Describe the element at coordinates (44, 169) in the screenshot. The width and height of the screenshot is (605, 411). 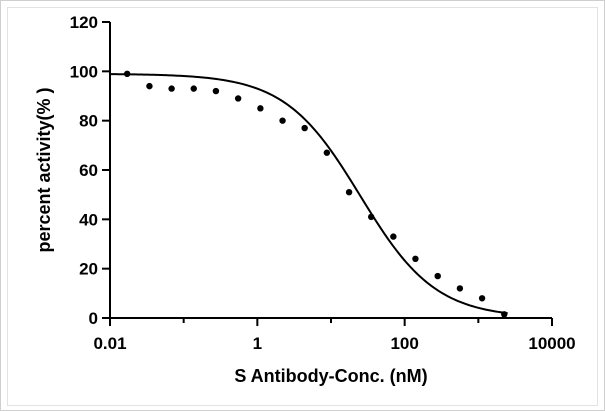
I see `y-axis-title: percent activity(% )` at that location.